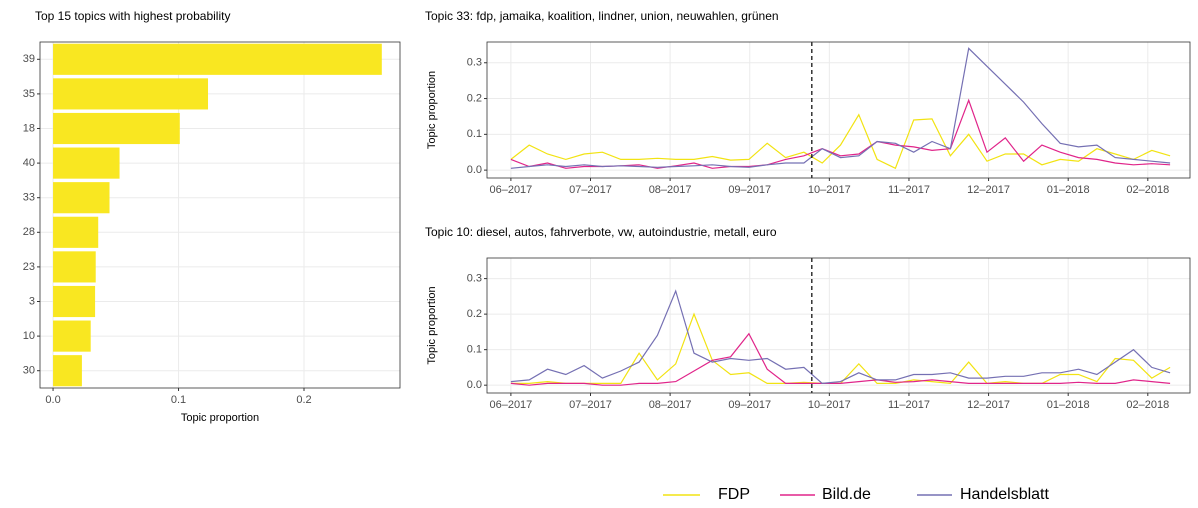 The image size is (1198, 508). Describe the element at coordinates (178, 400) in the screenshot. I see `x-tick-label: 0.1` at that location.